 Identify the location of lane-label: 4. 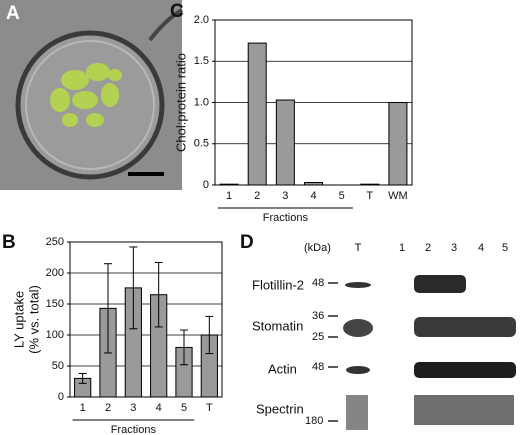
(481, 248).